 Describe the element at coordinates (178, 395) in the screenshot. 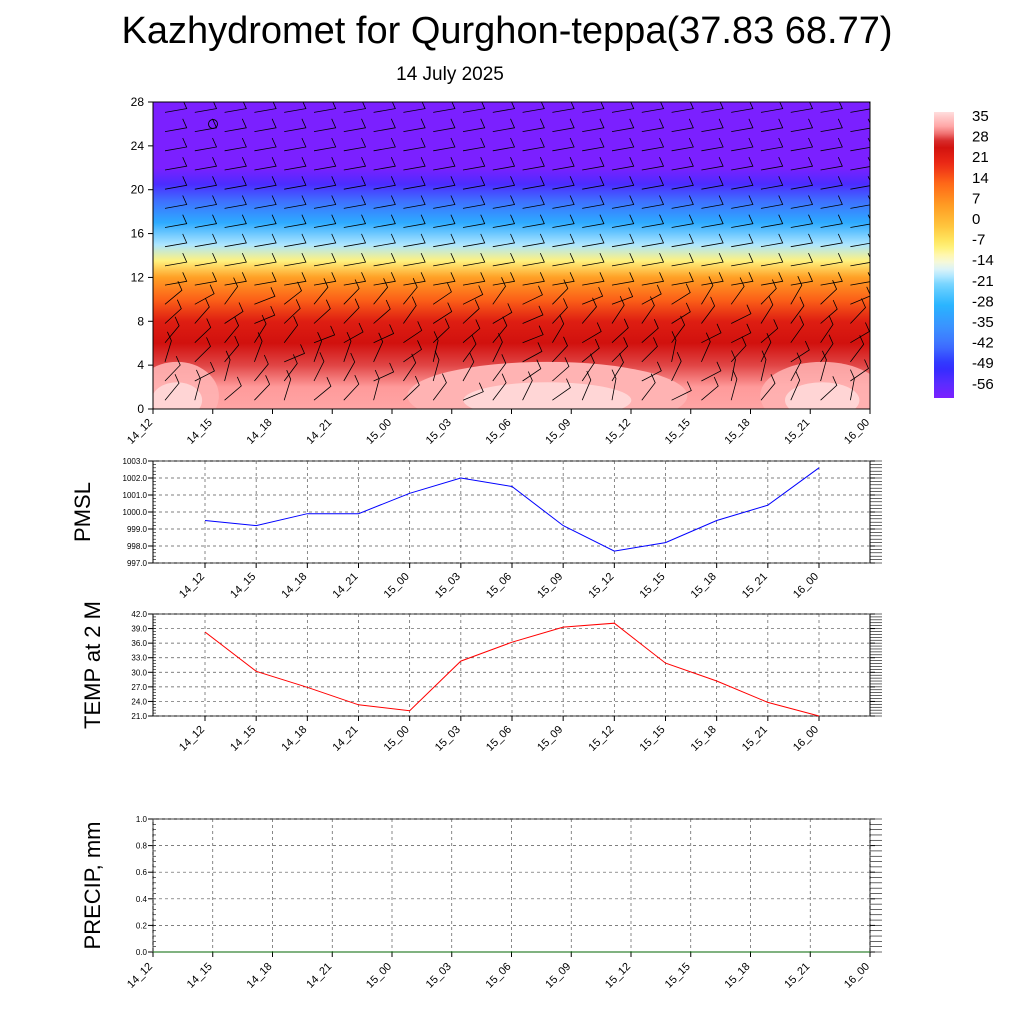

I see `warm-core-blob` at that location.